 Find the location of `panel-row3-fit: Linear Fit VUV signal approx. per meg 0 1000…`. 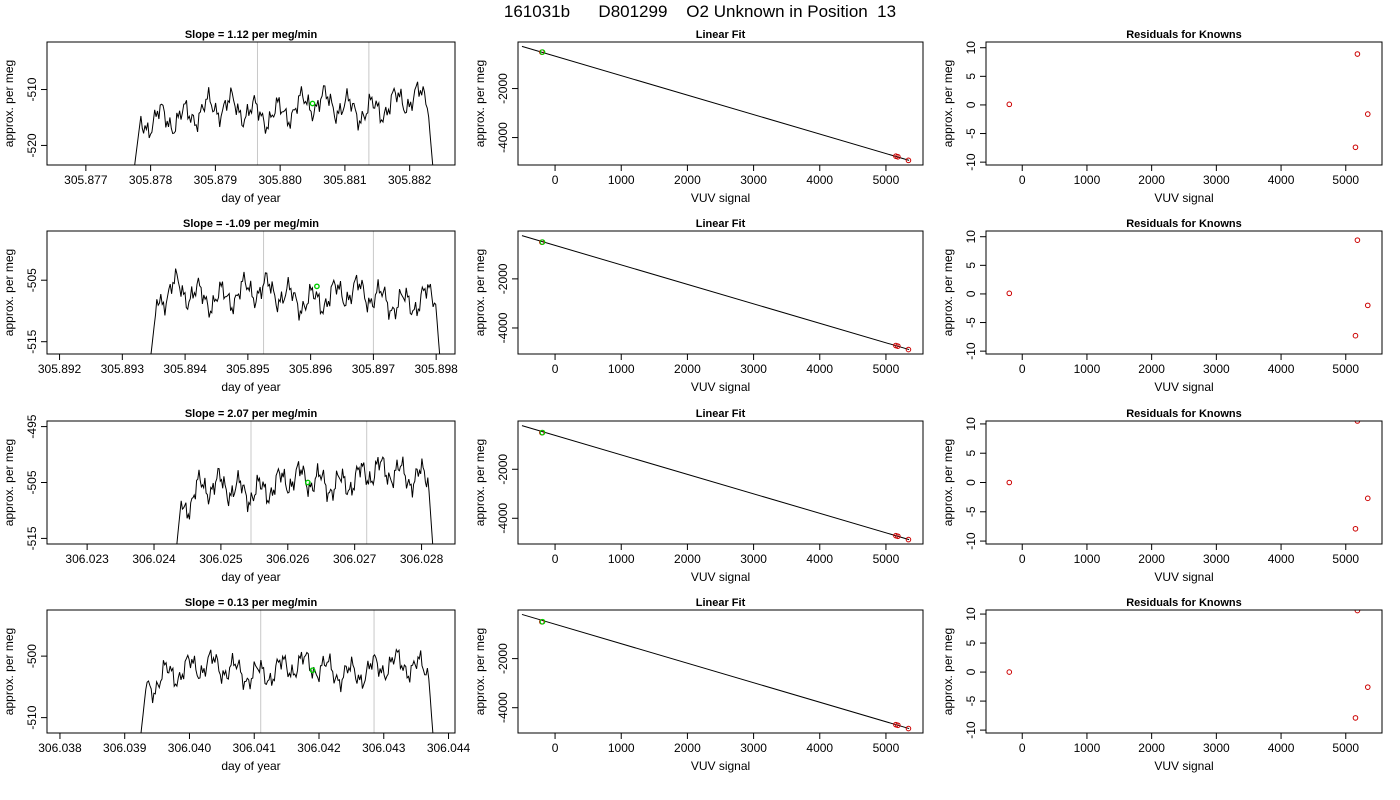

panel-row3-fit: Linear Fit VUV signal approx. per meg 0 1000… is located at coordinates (698, 496).